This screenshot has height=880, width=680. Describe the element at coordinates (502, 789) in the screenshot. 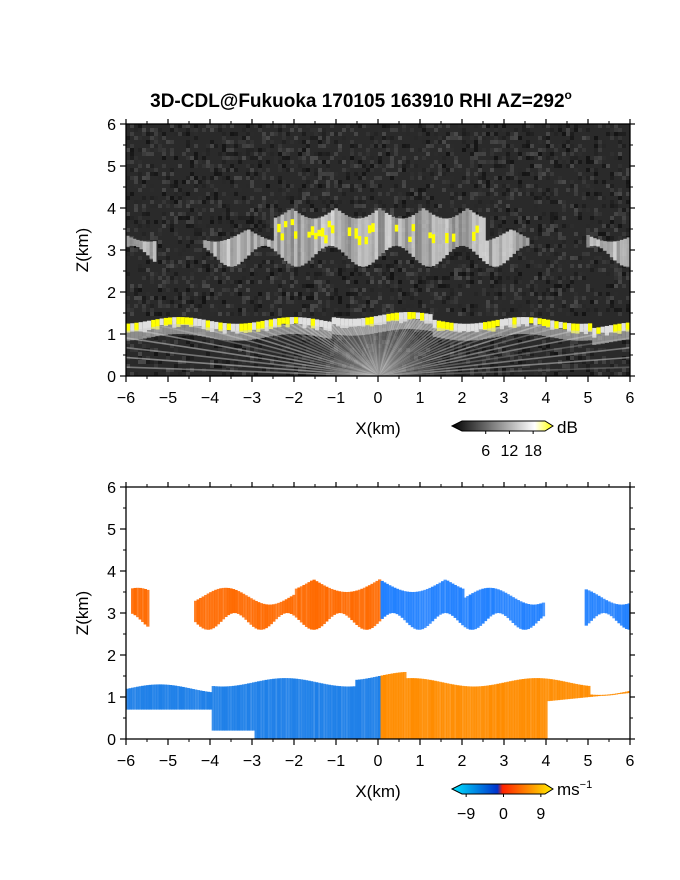

I see `velocity-colorbar-bar` at that location.